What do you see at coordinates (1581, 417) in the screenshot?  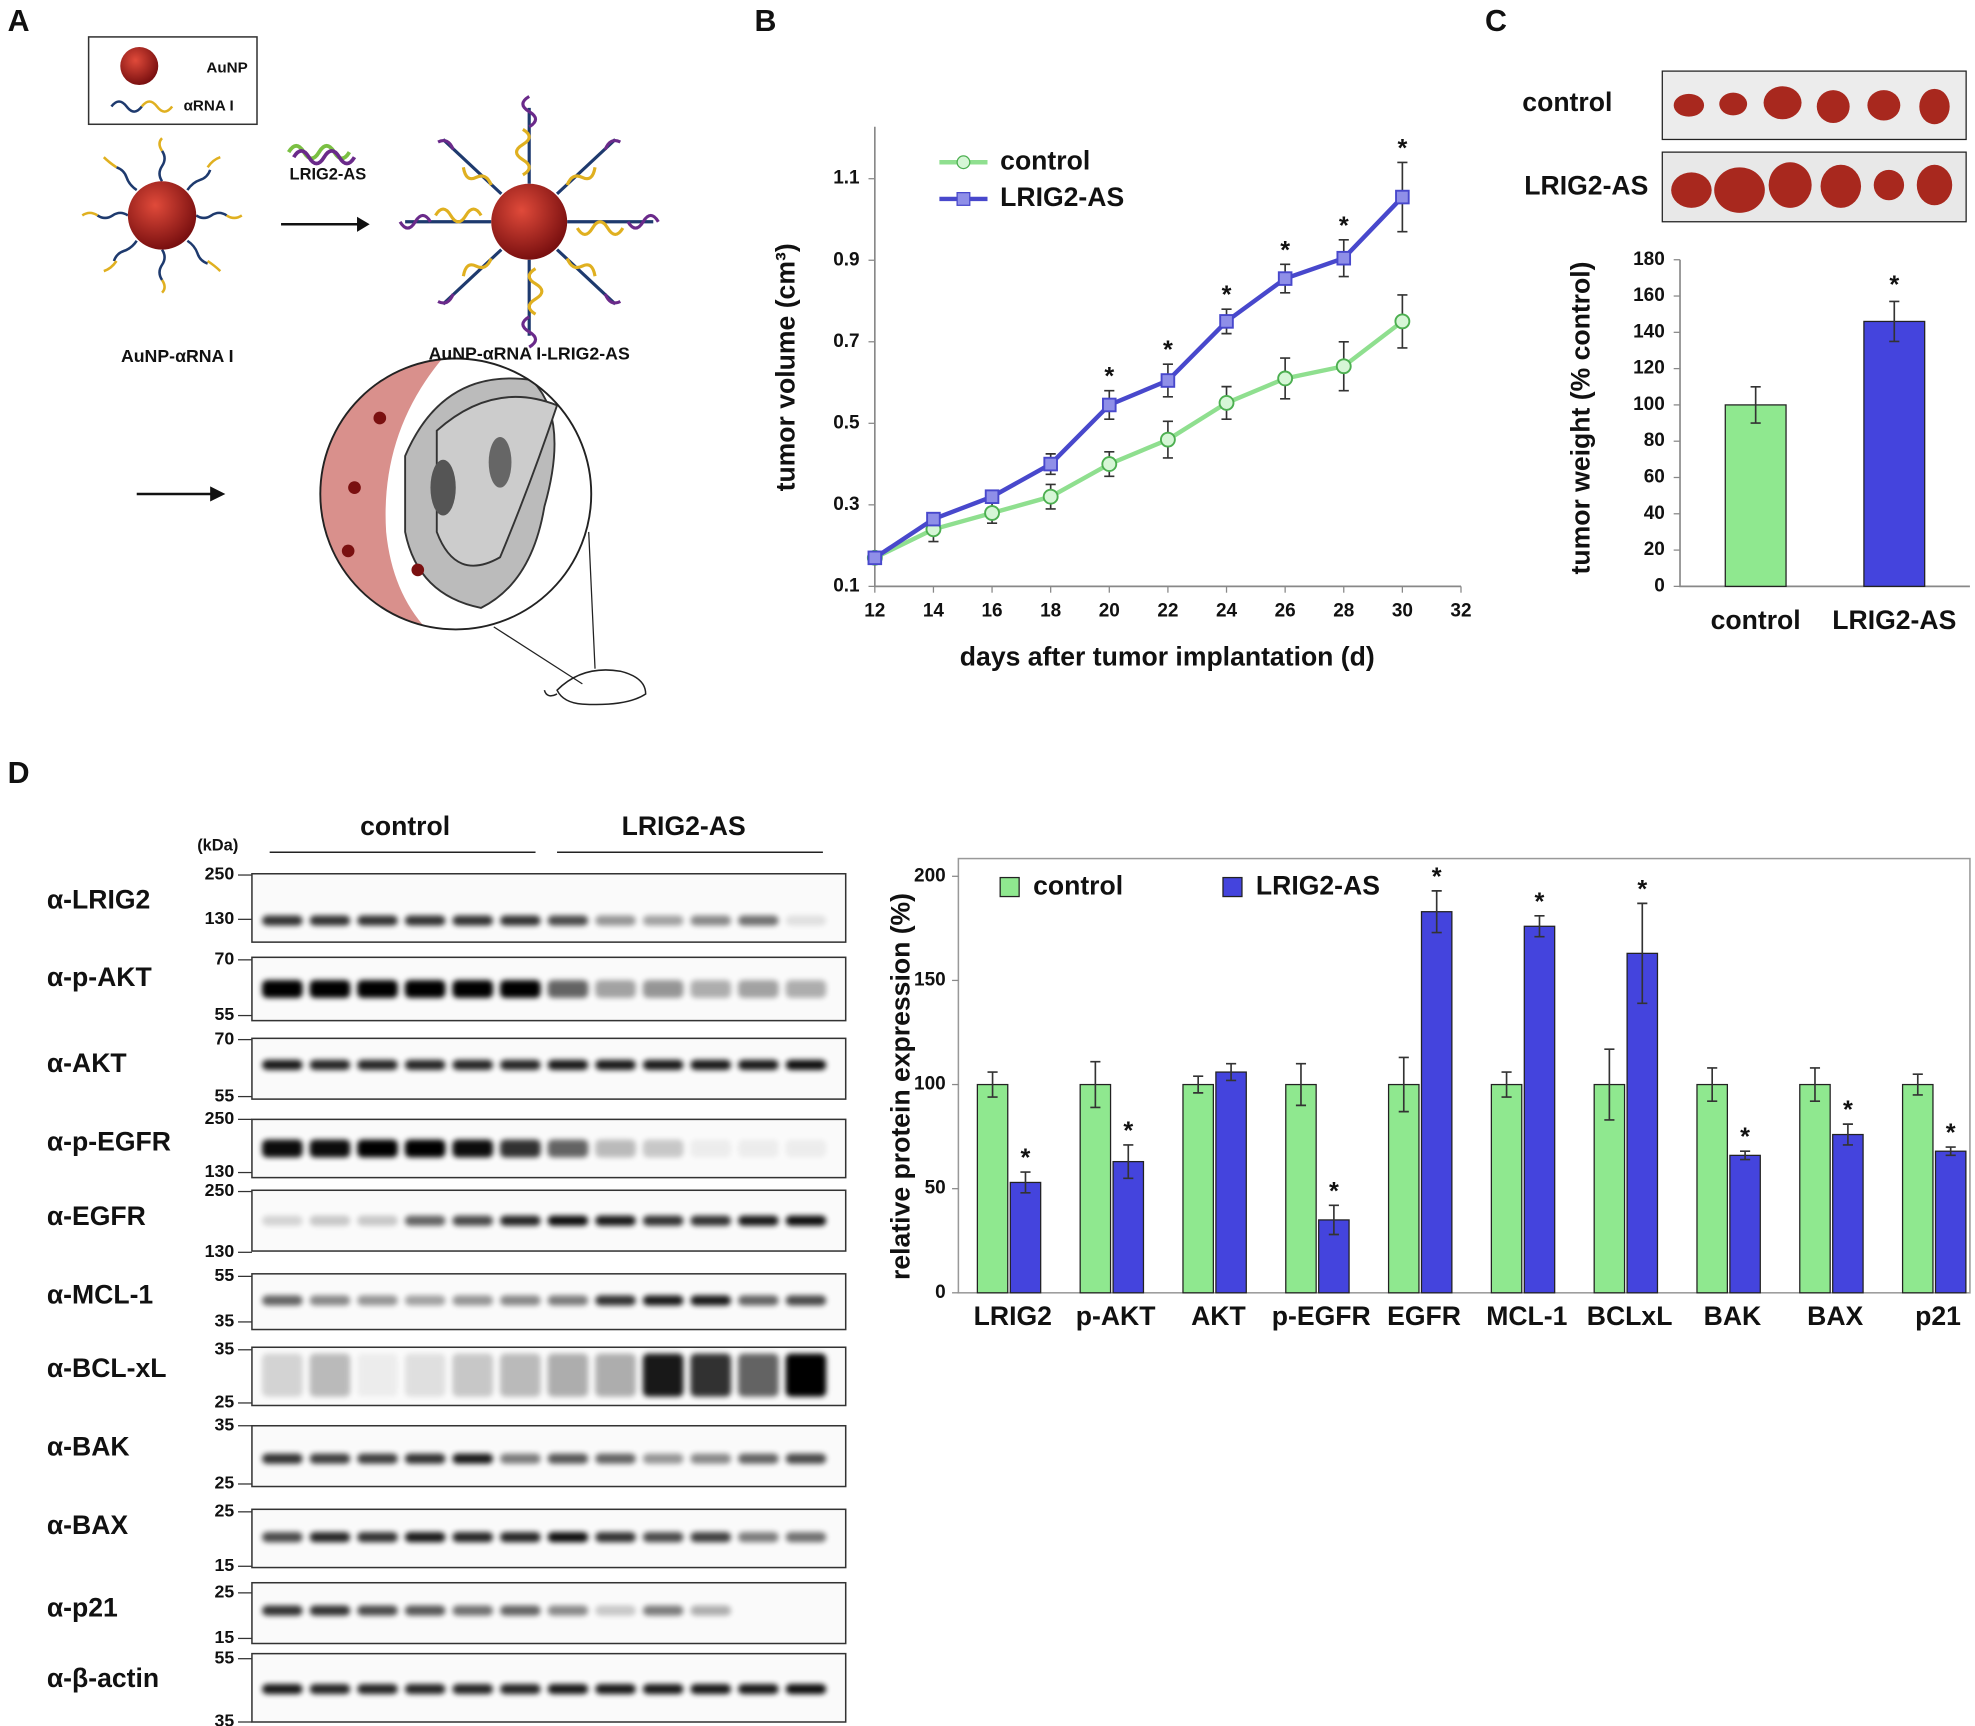 I see `y-axis-label: tumor weight (% control)` at bounding box center [1581, 417].